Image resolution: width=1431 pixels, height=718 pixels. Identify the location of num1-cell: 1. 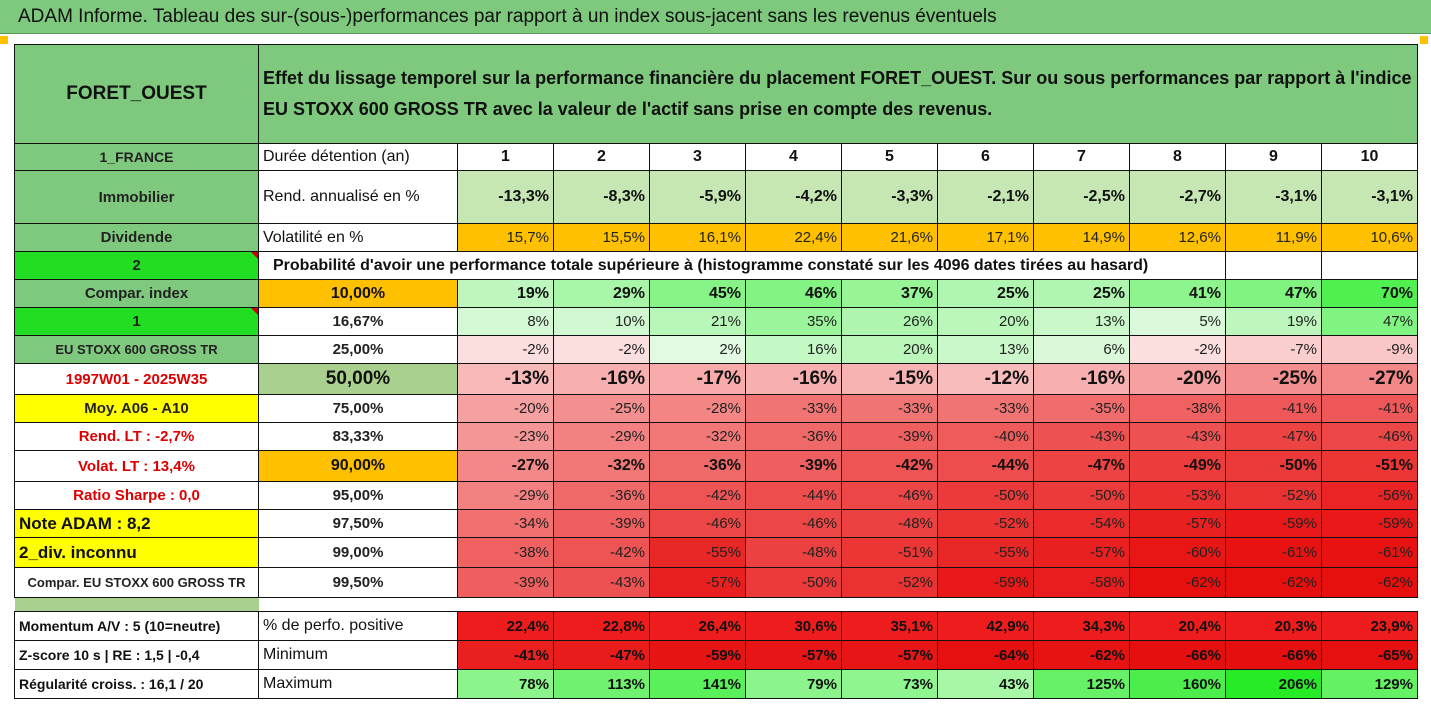
(136, 321).